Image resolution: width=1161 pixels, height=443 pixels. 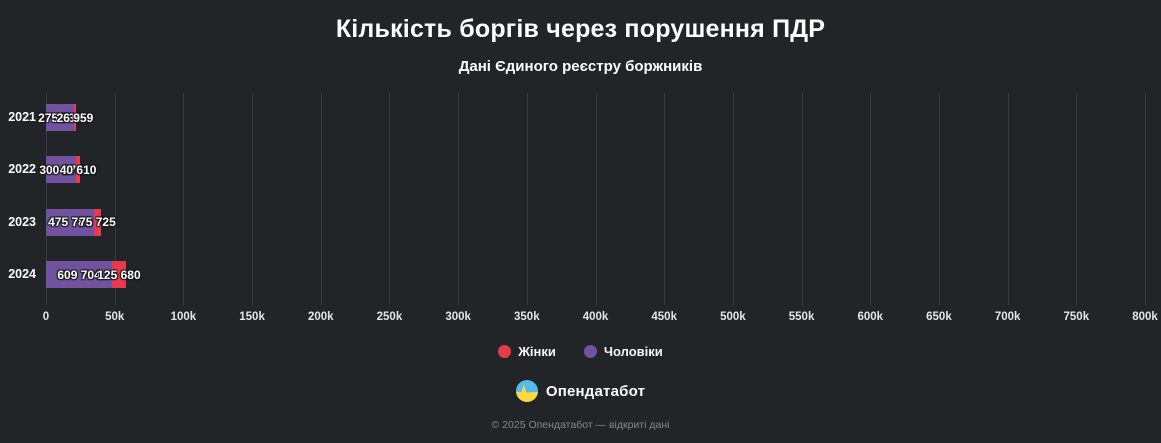 What do you see at coordinates (22, 221) in the screenshot?
I see `y-axis-label-2023: 2023` at bounding box center [22, 221].